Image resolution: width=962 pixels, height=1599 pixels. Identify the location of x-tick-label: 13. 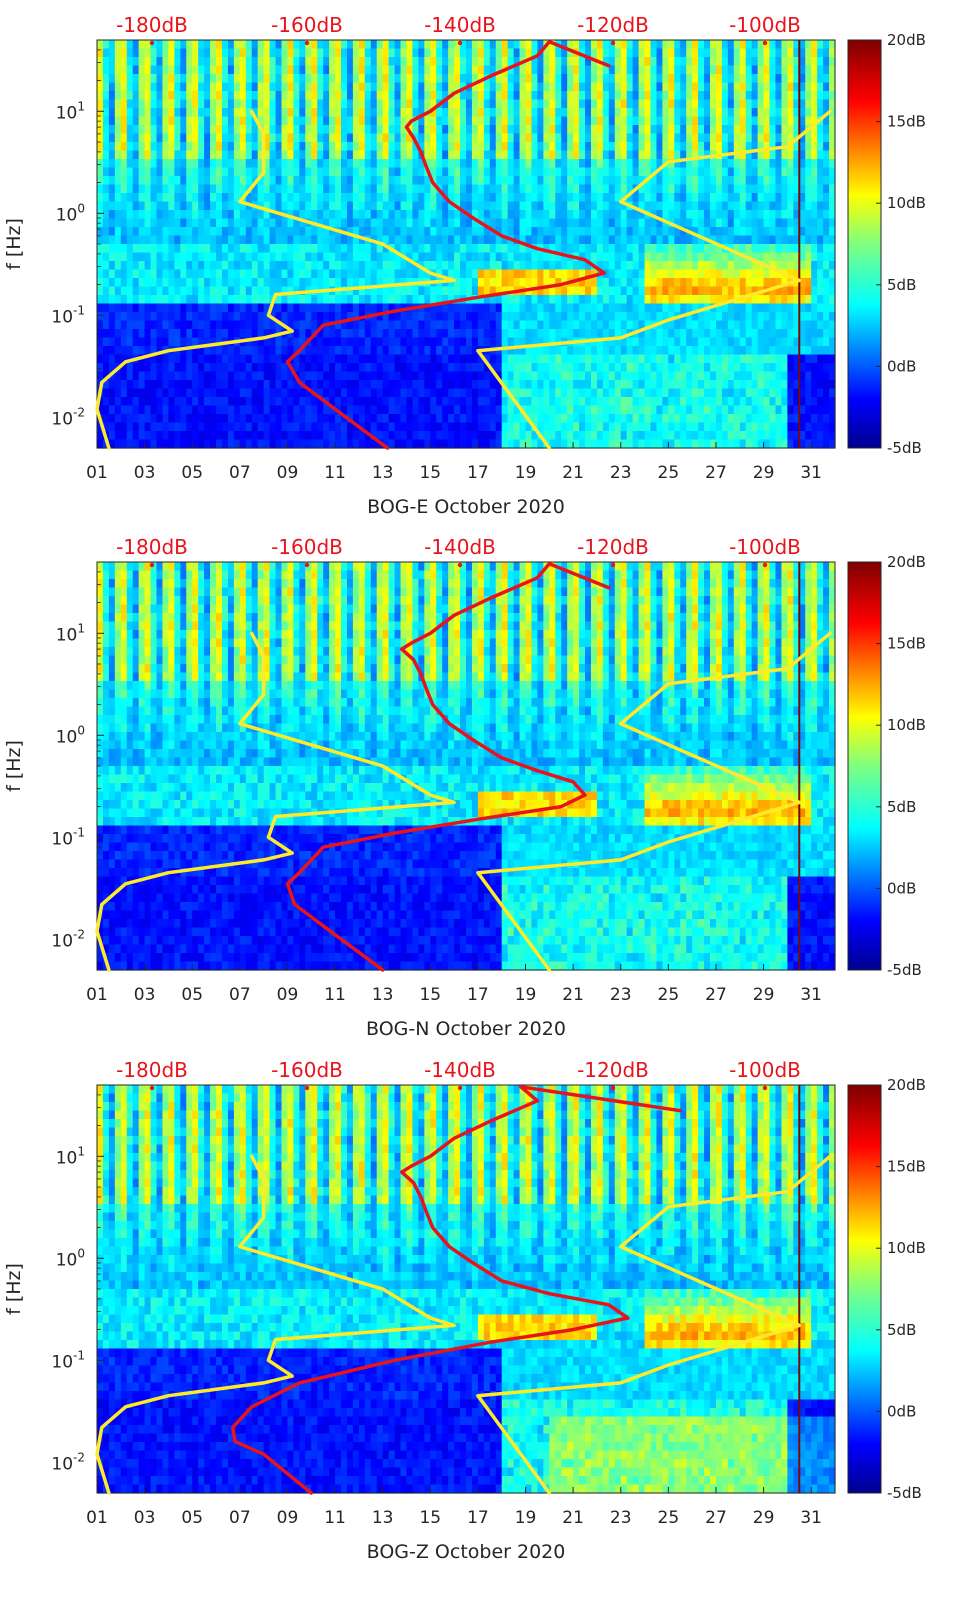
(383, 473).